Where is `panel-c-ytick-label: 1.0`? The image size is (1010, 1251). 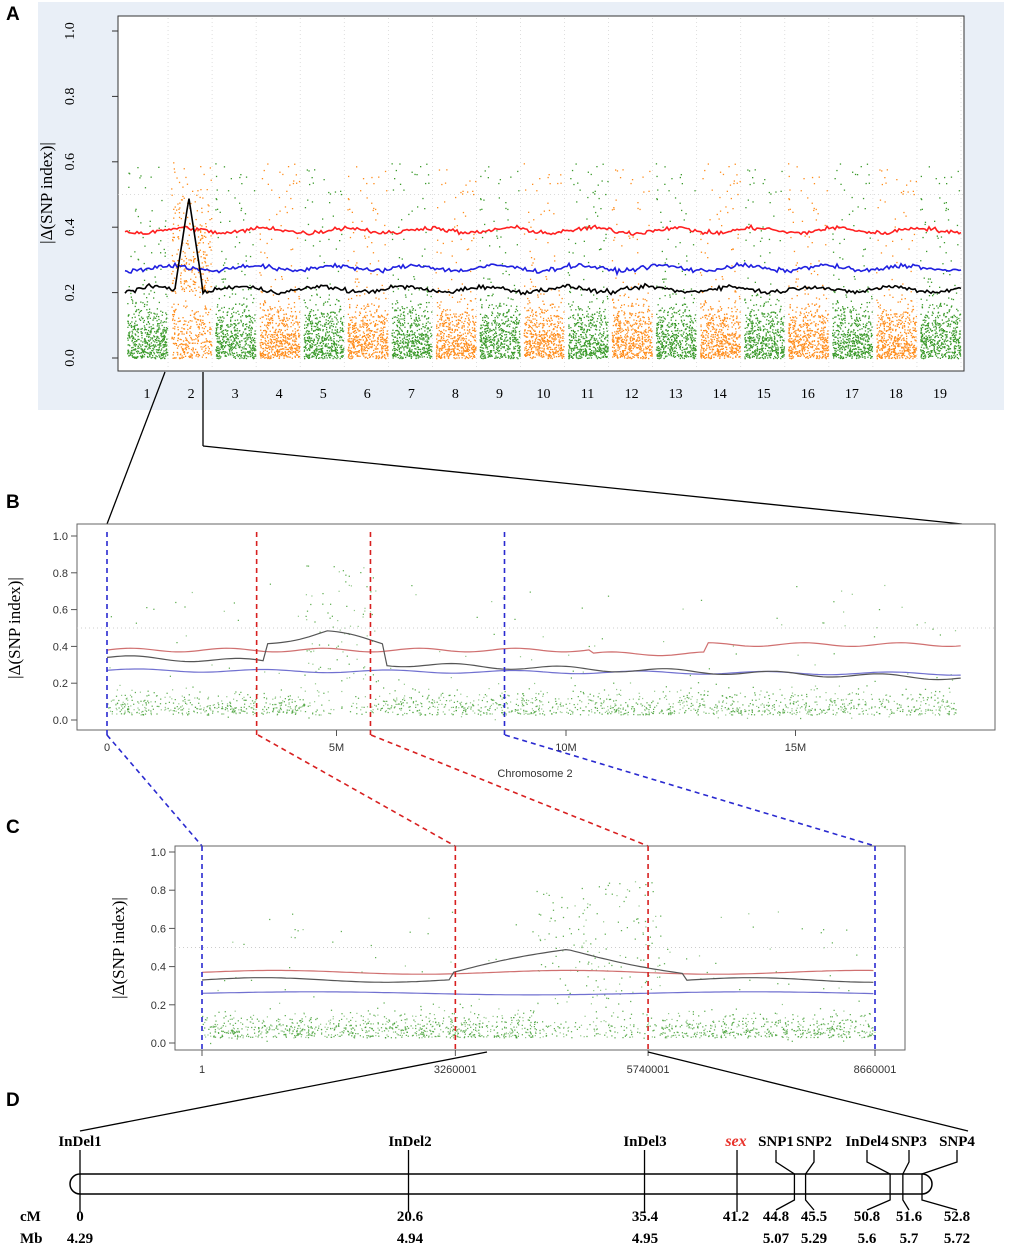 panel-c-ytick-label: 1.0 is located at coordinates (158, 853).